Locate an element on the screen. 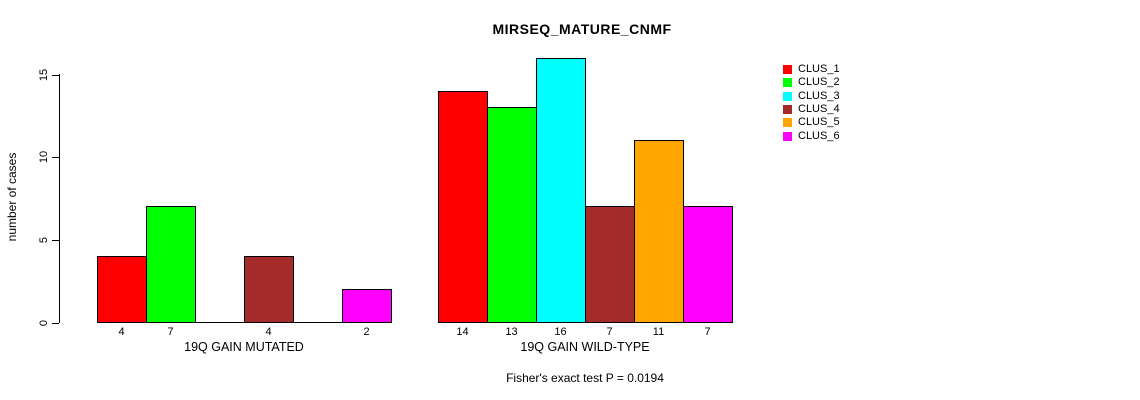  legend-label: CLUS_4 is located at coordinates (819, 109).